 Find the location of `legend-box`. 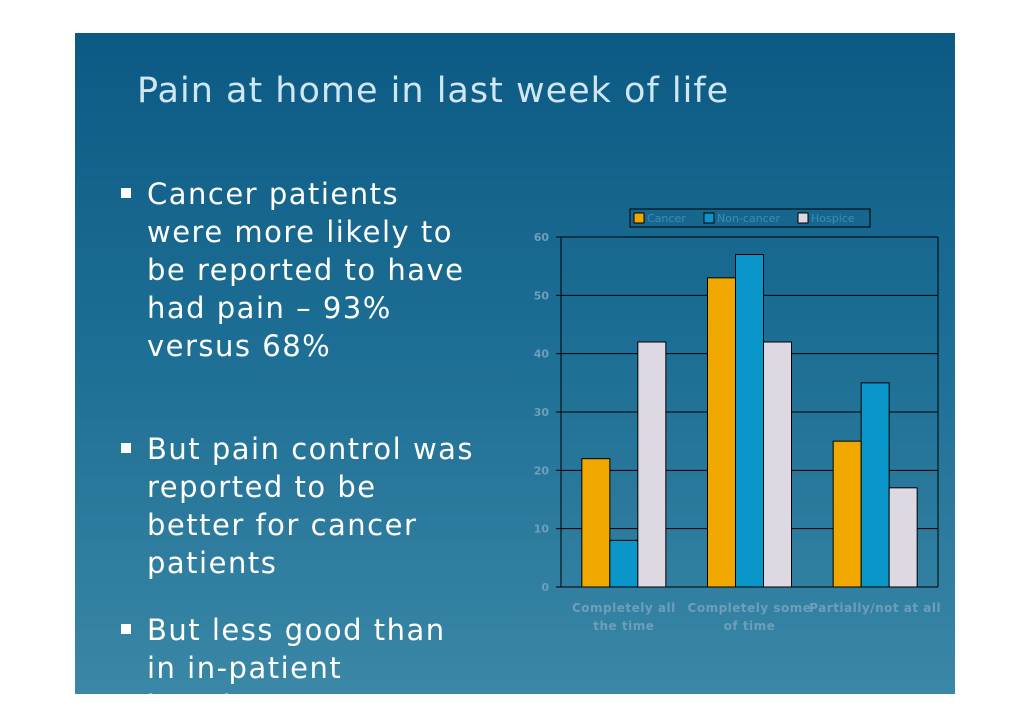

legend-box is located at coordinates (750, 218).